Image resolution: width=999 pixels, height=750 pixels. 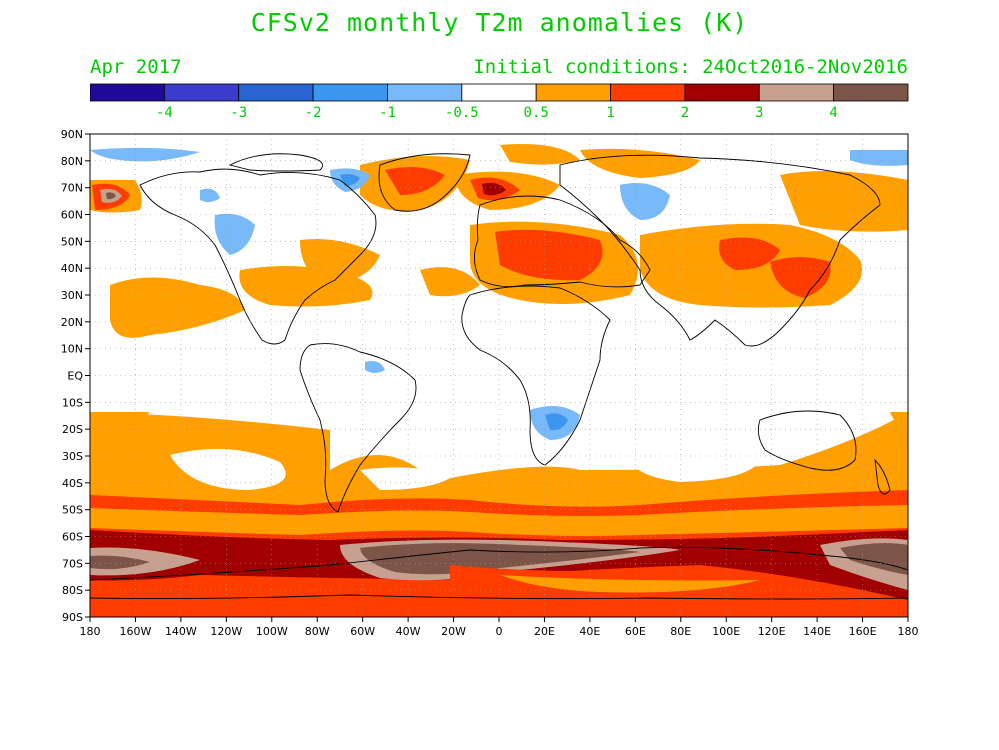 I want to click on latitude-label: 80N, so click(x=72, y=161).